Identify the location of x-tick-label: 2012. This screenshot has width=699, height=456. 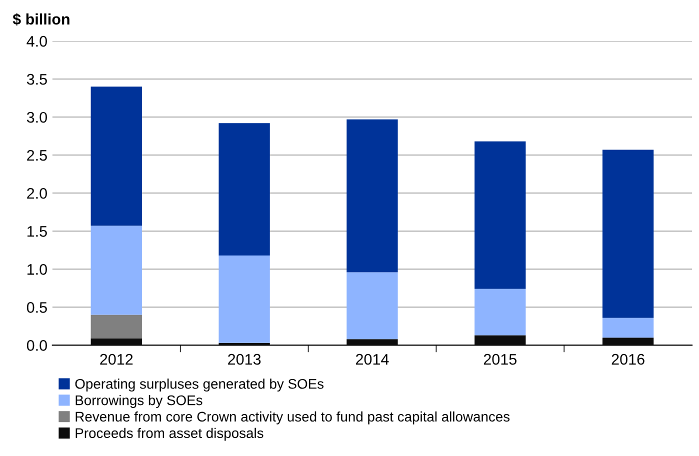
(116, 359).